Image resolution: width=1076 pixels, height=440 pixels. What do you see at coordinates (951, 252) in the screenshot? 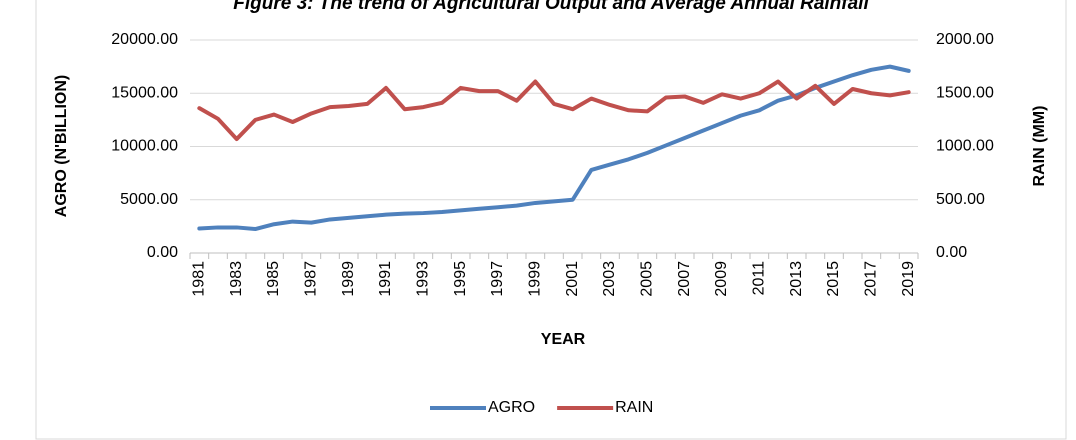
I see `y2-tick-label: 0.00` at bounding box center [951, 252].